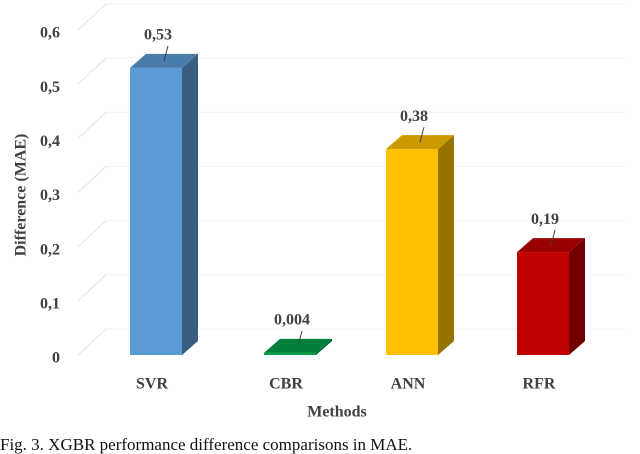 This screenshot has width=640, height=454. I want to click on y-tick-label: 0,4, so click(50, 141).